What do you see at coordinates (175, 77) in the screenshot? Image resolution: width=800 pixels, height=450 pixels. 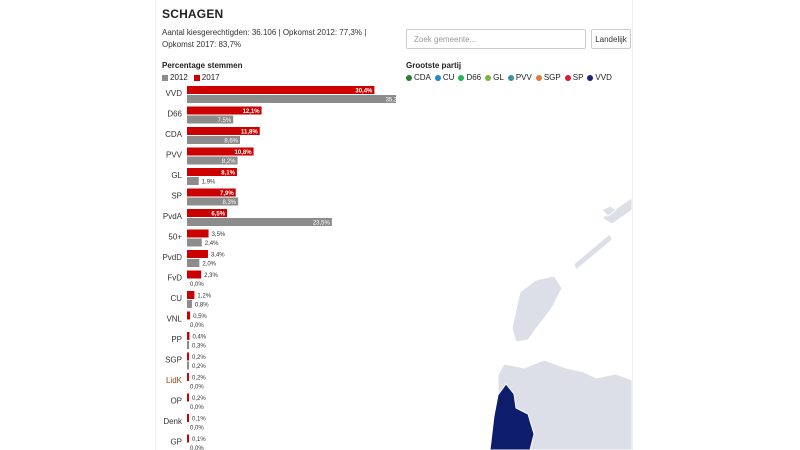 I see `legend-item-2012: 2012` at bounding box center [175, 77].